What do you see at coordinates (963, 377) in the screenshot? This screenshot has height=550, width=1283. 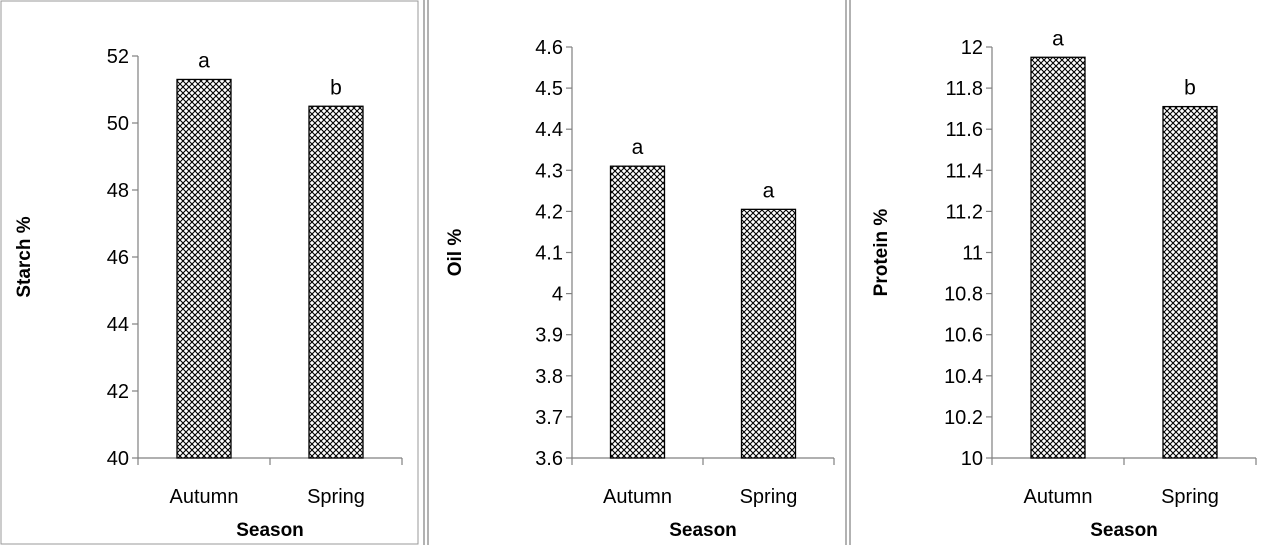 I see `y-tick-label: 10.4` at bounding box center [963, 377].